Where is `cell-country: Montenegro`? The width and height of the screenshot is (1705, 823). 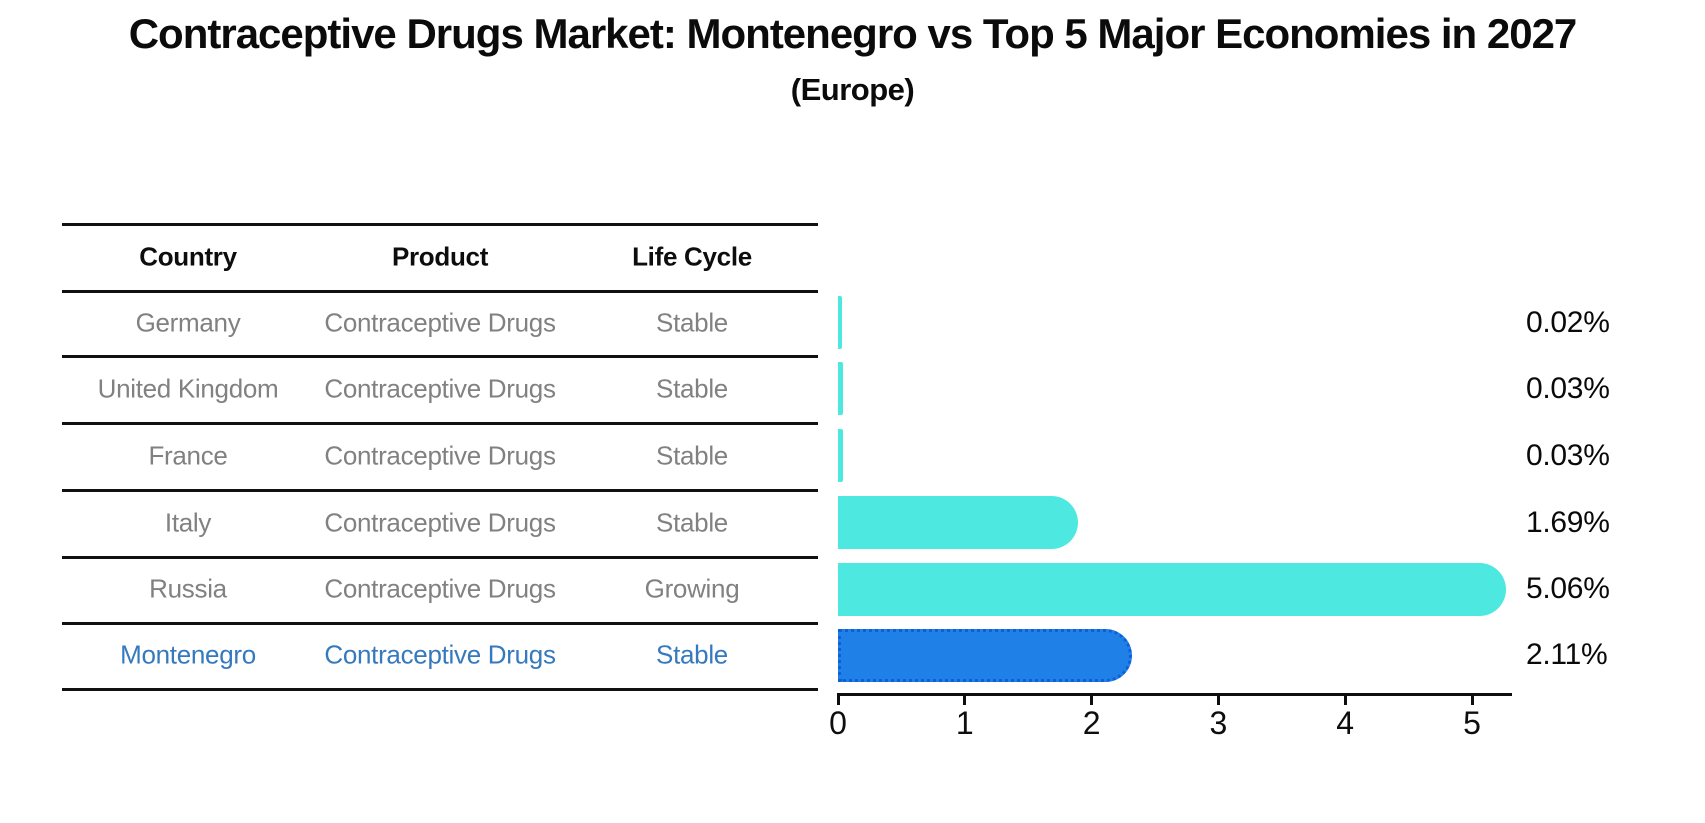
cell-country: Montenegro is located at coordinates (188, 654).